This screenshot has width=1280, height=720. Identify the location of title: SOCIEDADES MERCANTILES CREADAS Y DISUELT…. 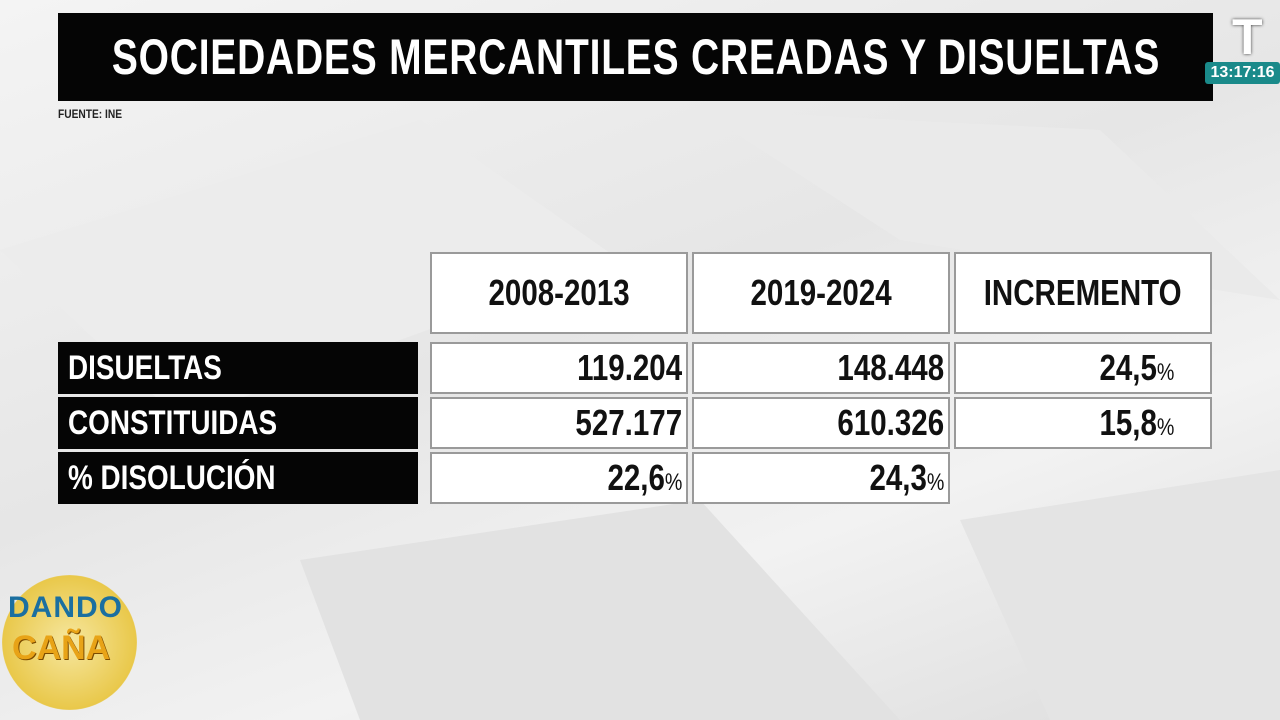
(635, 57).